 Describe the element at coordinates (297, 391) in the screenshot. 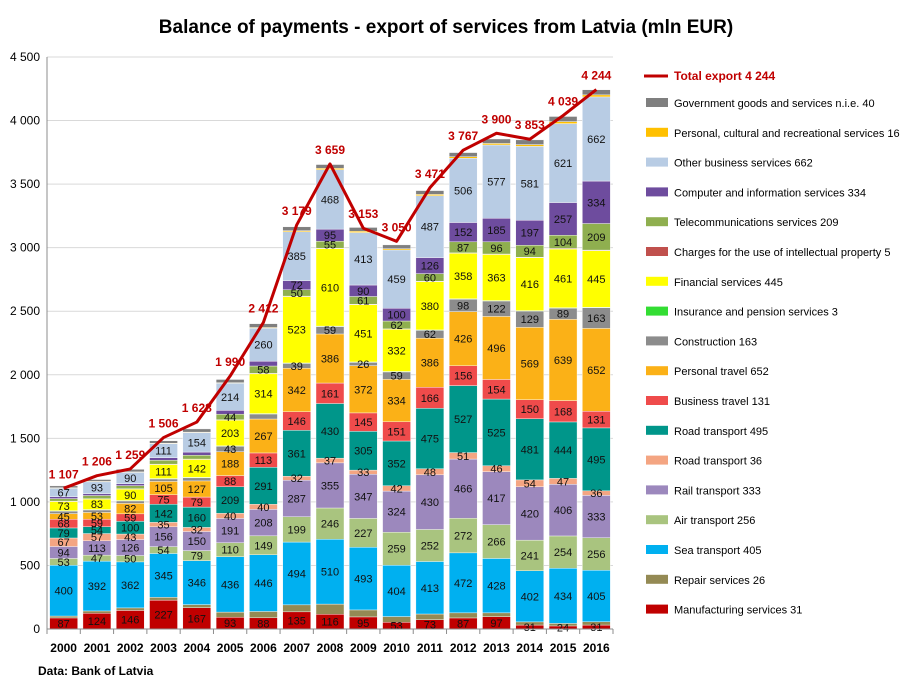

I see `segment-label: 342` at that location.